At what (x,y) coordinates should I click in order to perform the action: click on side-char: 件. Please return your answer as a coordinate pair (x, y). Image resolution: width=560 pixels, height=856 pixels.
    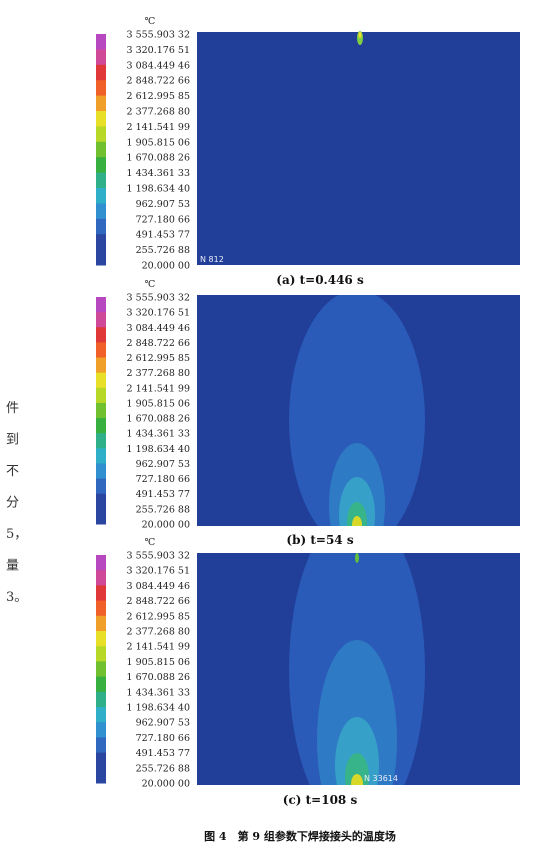
    Looking at the image, I should click on (12, 408).